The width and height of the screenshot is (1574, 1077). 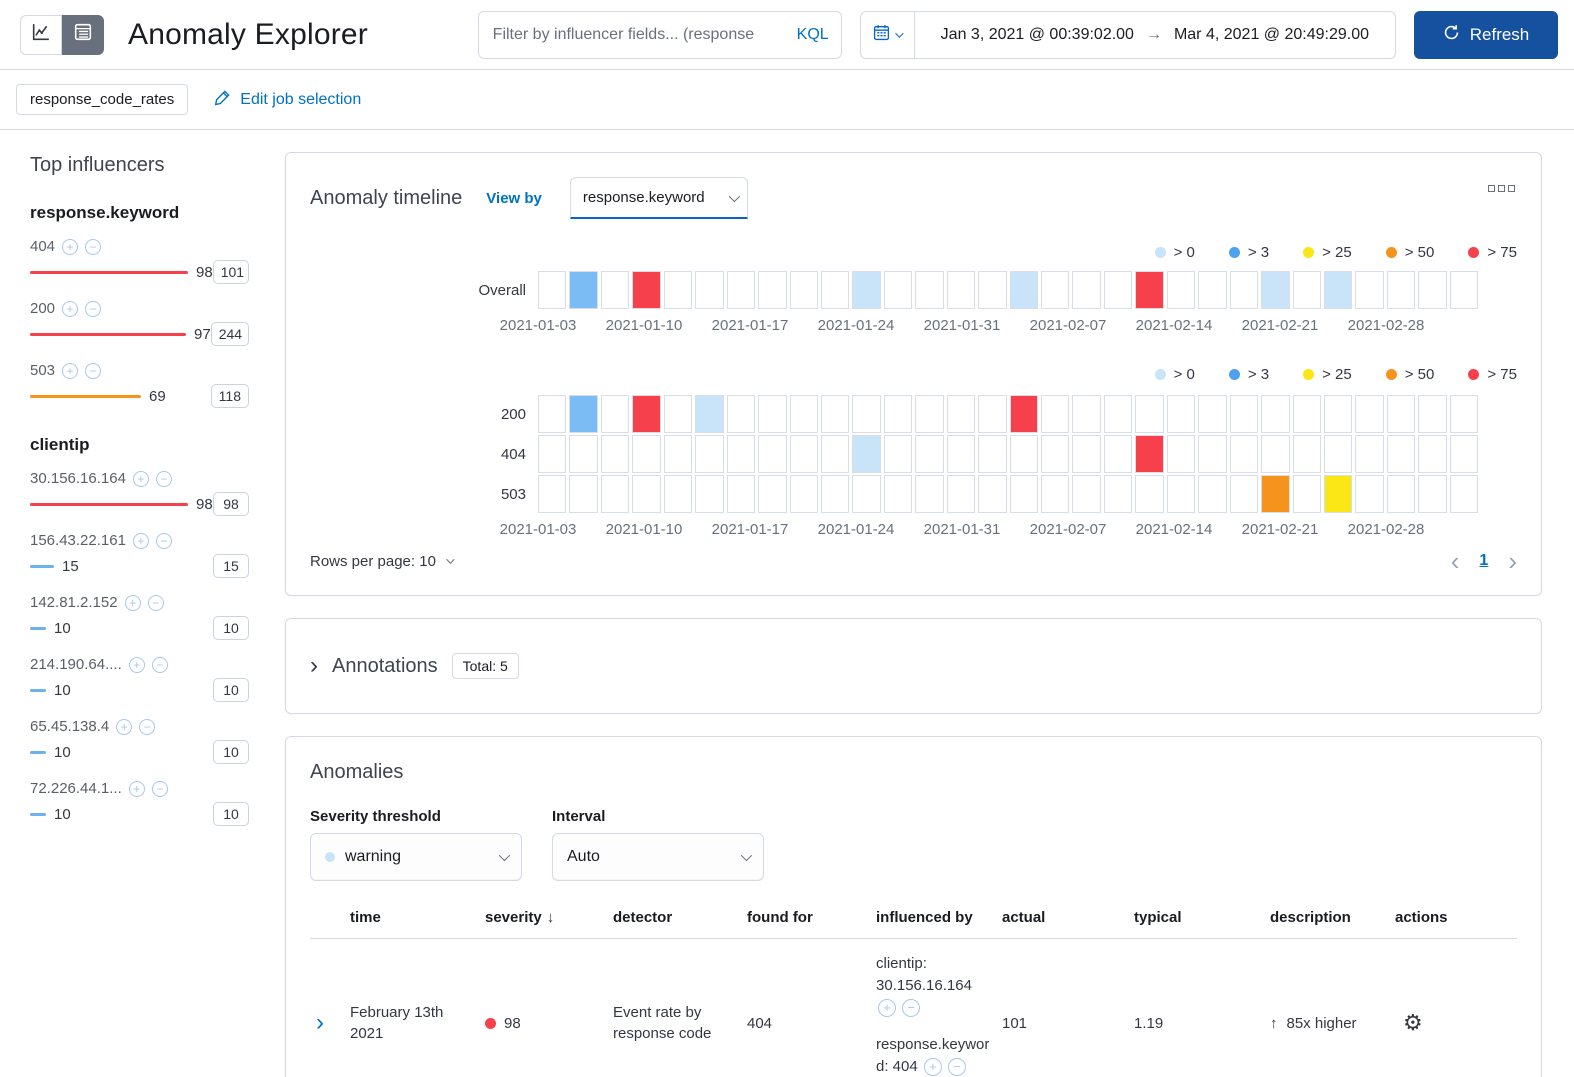 What do you see at coordinates (780, 917) in the screenshot?
I see `column-header-found-for: found for` at bounding box center [780, 917].